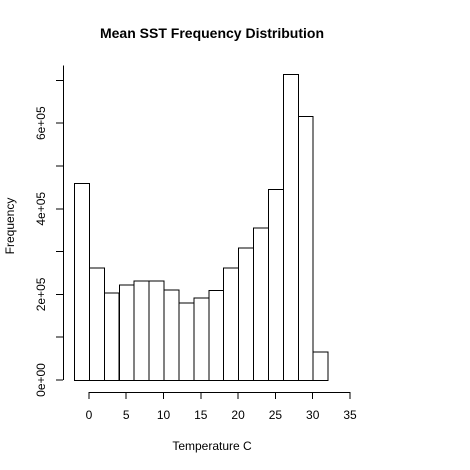 This screenshot has height=470, width=470. I want to click on x-tick-label-2: 10, so click(164, 415).